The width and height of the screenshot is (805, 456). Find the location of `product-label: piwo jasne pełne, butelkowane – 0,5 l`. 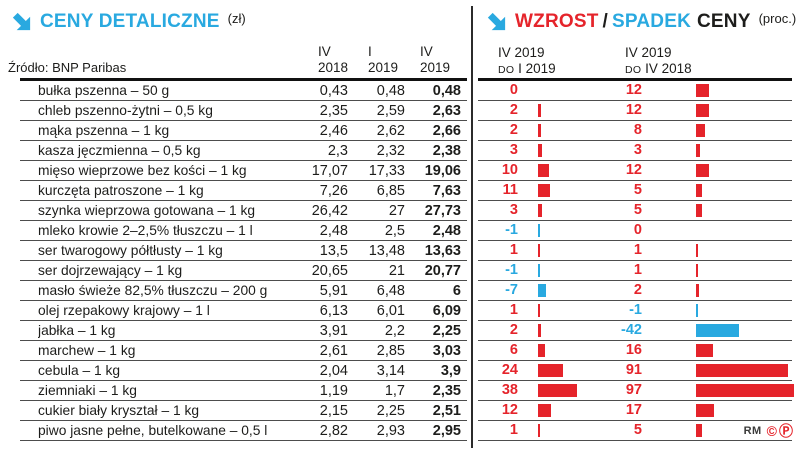

product-label: piwo jasne pełne, butelkowane – 0,5 l is located at coordinates (153, 430).